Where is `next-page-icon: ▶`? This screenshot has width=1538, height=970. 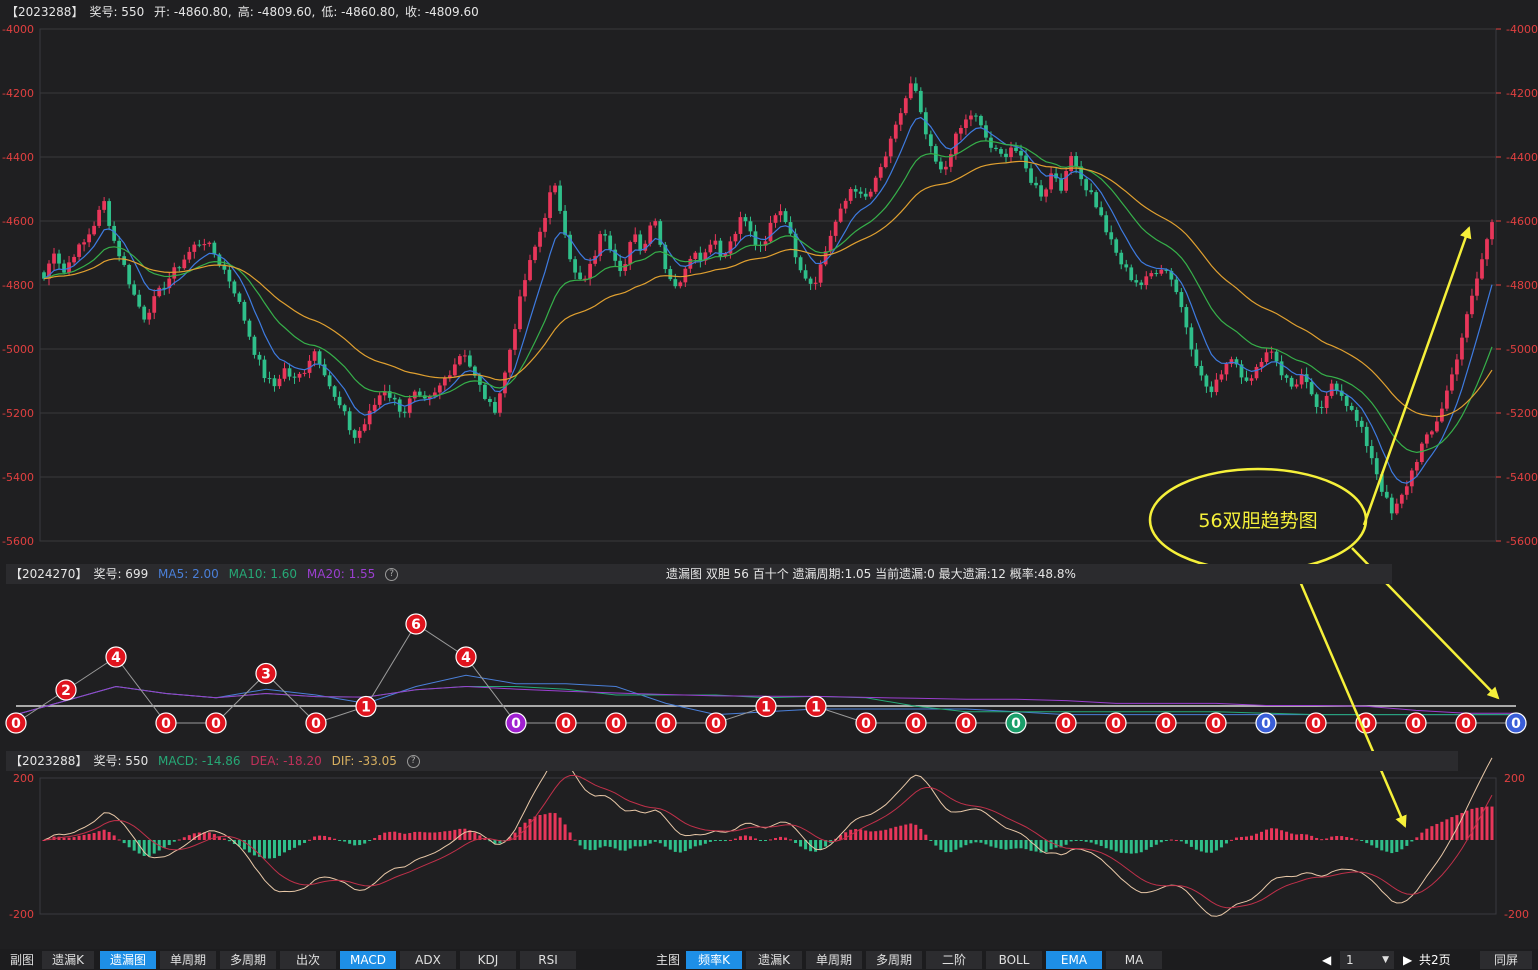
next-page-icon: ▶ is located at coordinates (1408, 960).